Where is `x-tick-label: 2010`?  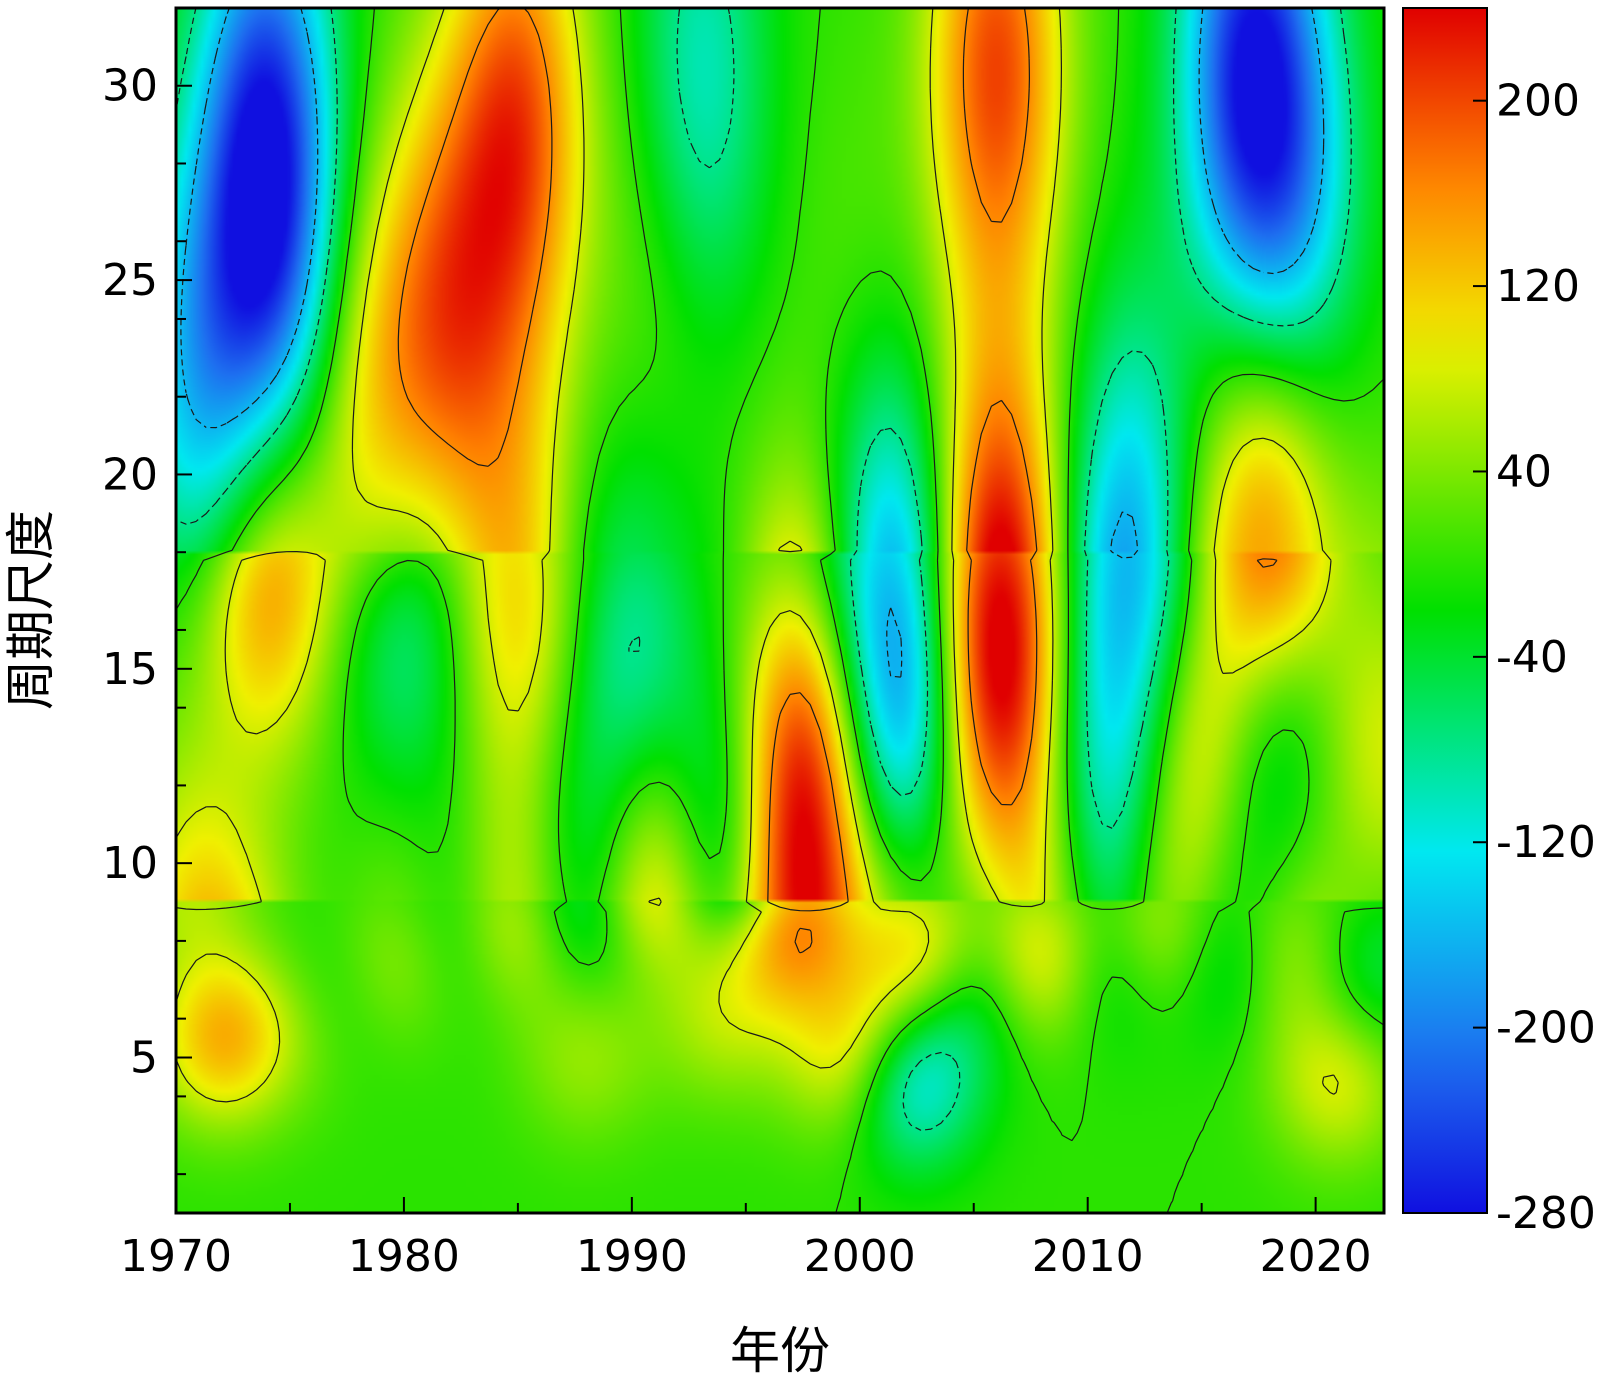 x-tick-label: 2010 is located at coordinates (1088, 1256).